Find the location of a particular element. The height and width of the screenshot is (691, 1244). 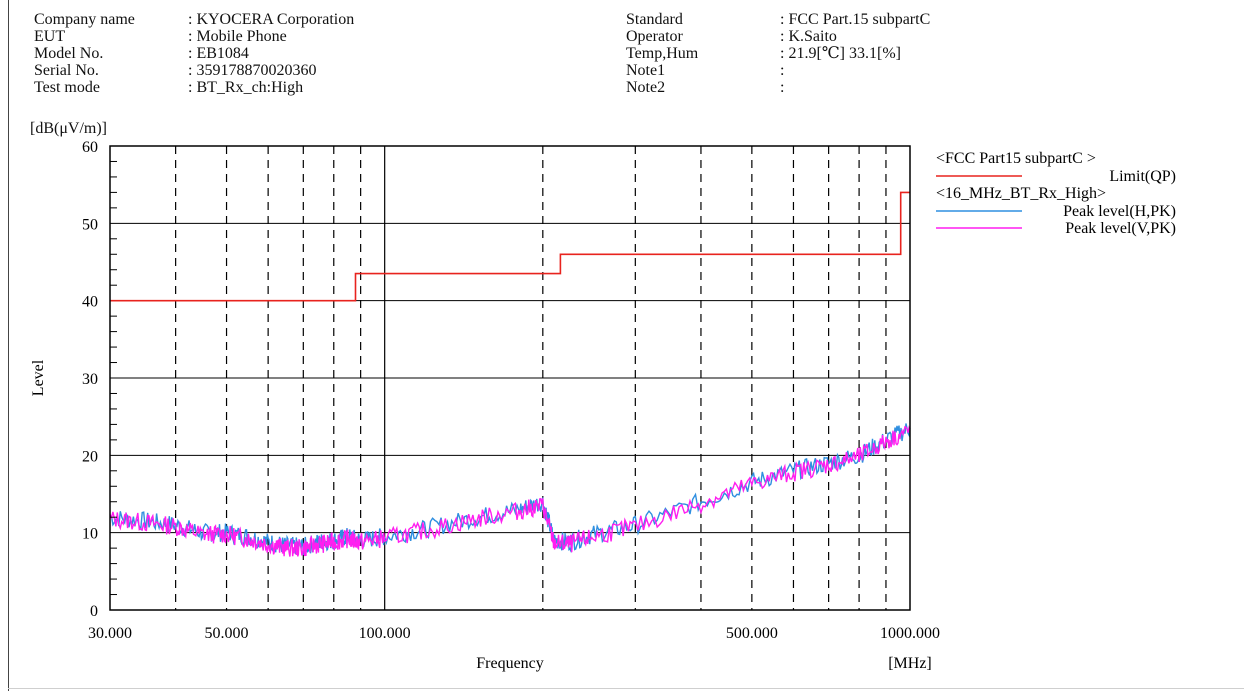

y-tick-label: 50 is located at coordinates (90, 224).